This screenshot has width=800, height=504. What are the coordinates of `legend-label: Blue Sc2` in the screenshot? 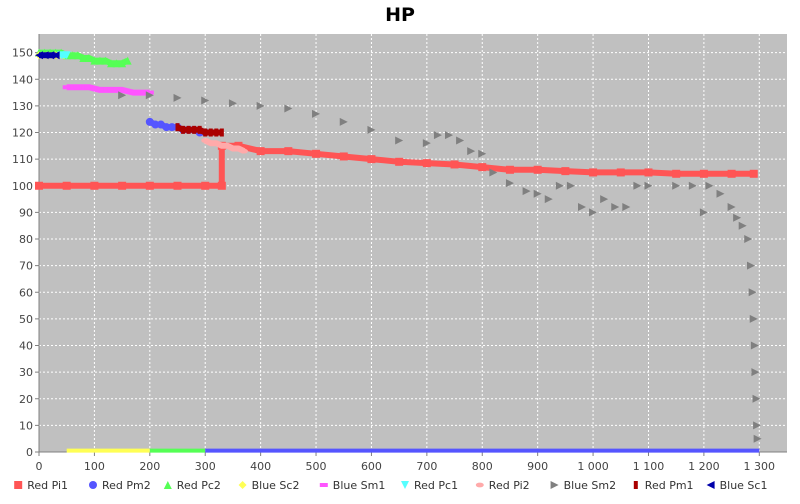 It's located at (276, 485).